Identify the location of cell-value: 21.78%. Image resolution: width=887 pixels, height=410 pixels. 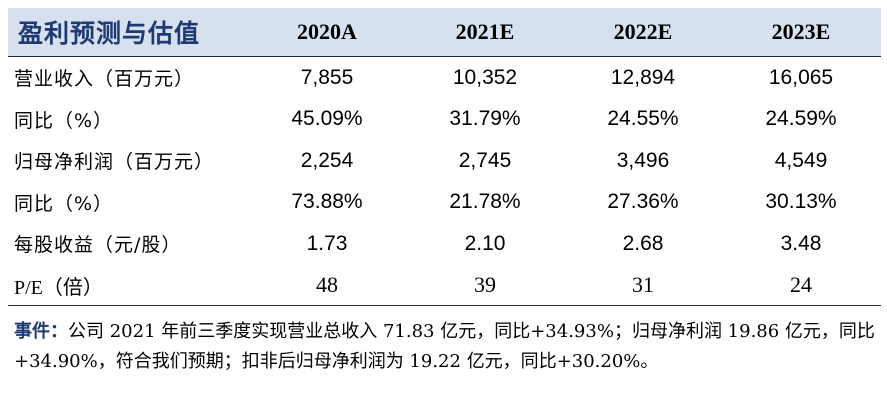
(485, 202).